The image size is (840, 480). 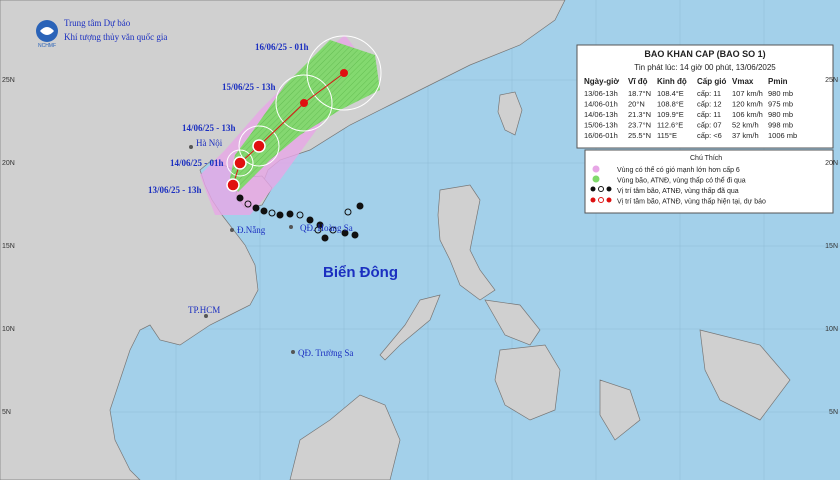 I want to click on forecast-time: 14/06/25 - 13h, so click(x=209, y=128).